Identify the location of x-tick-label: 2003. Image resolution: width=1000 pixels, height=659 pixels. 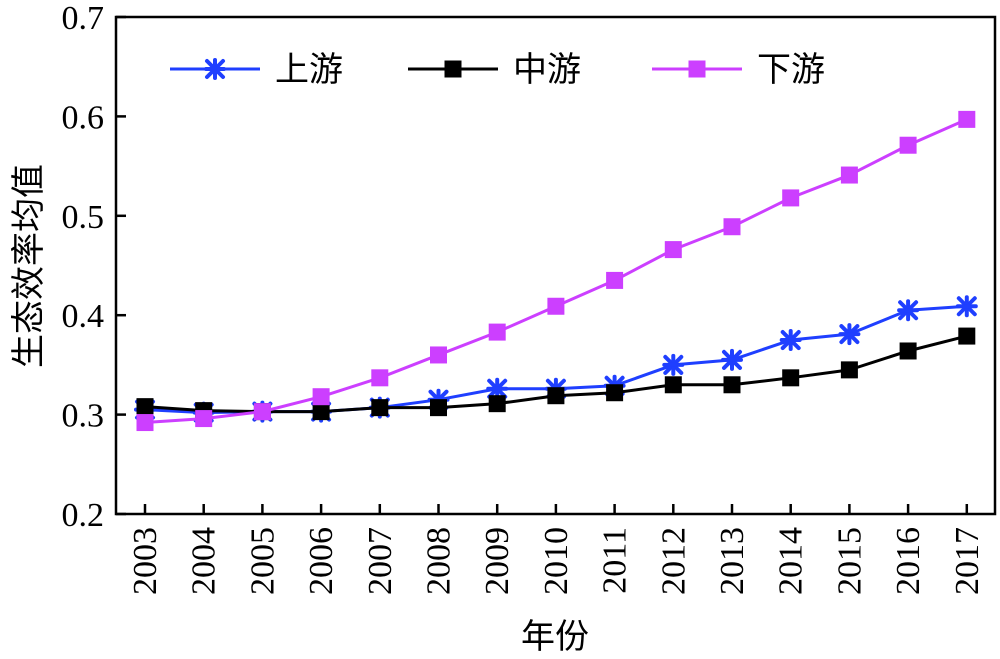
(145, 561).